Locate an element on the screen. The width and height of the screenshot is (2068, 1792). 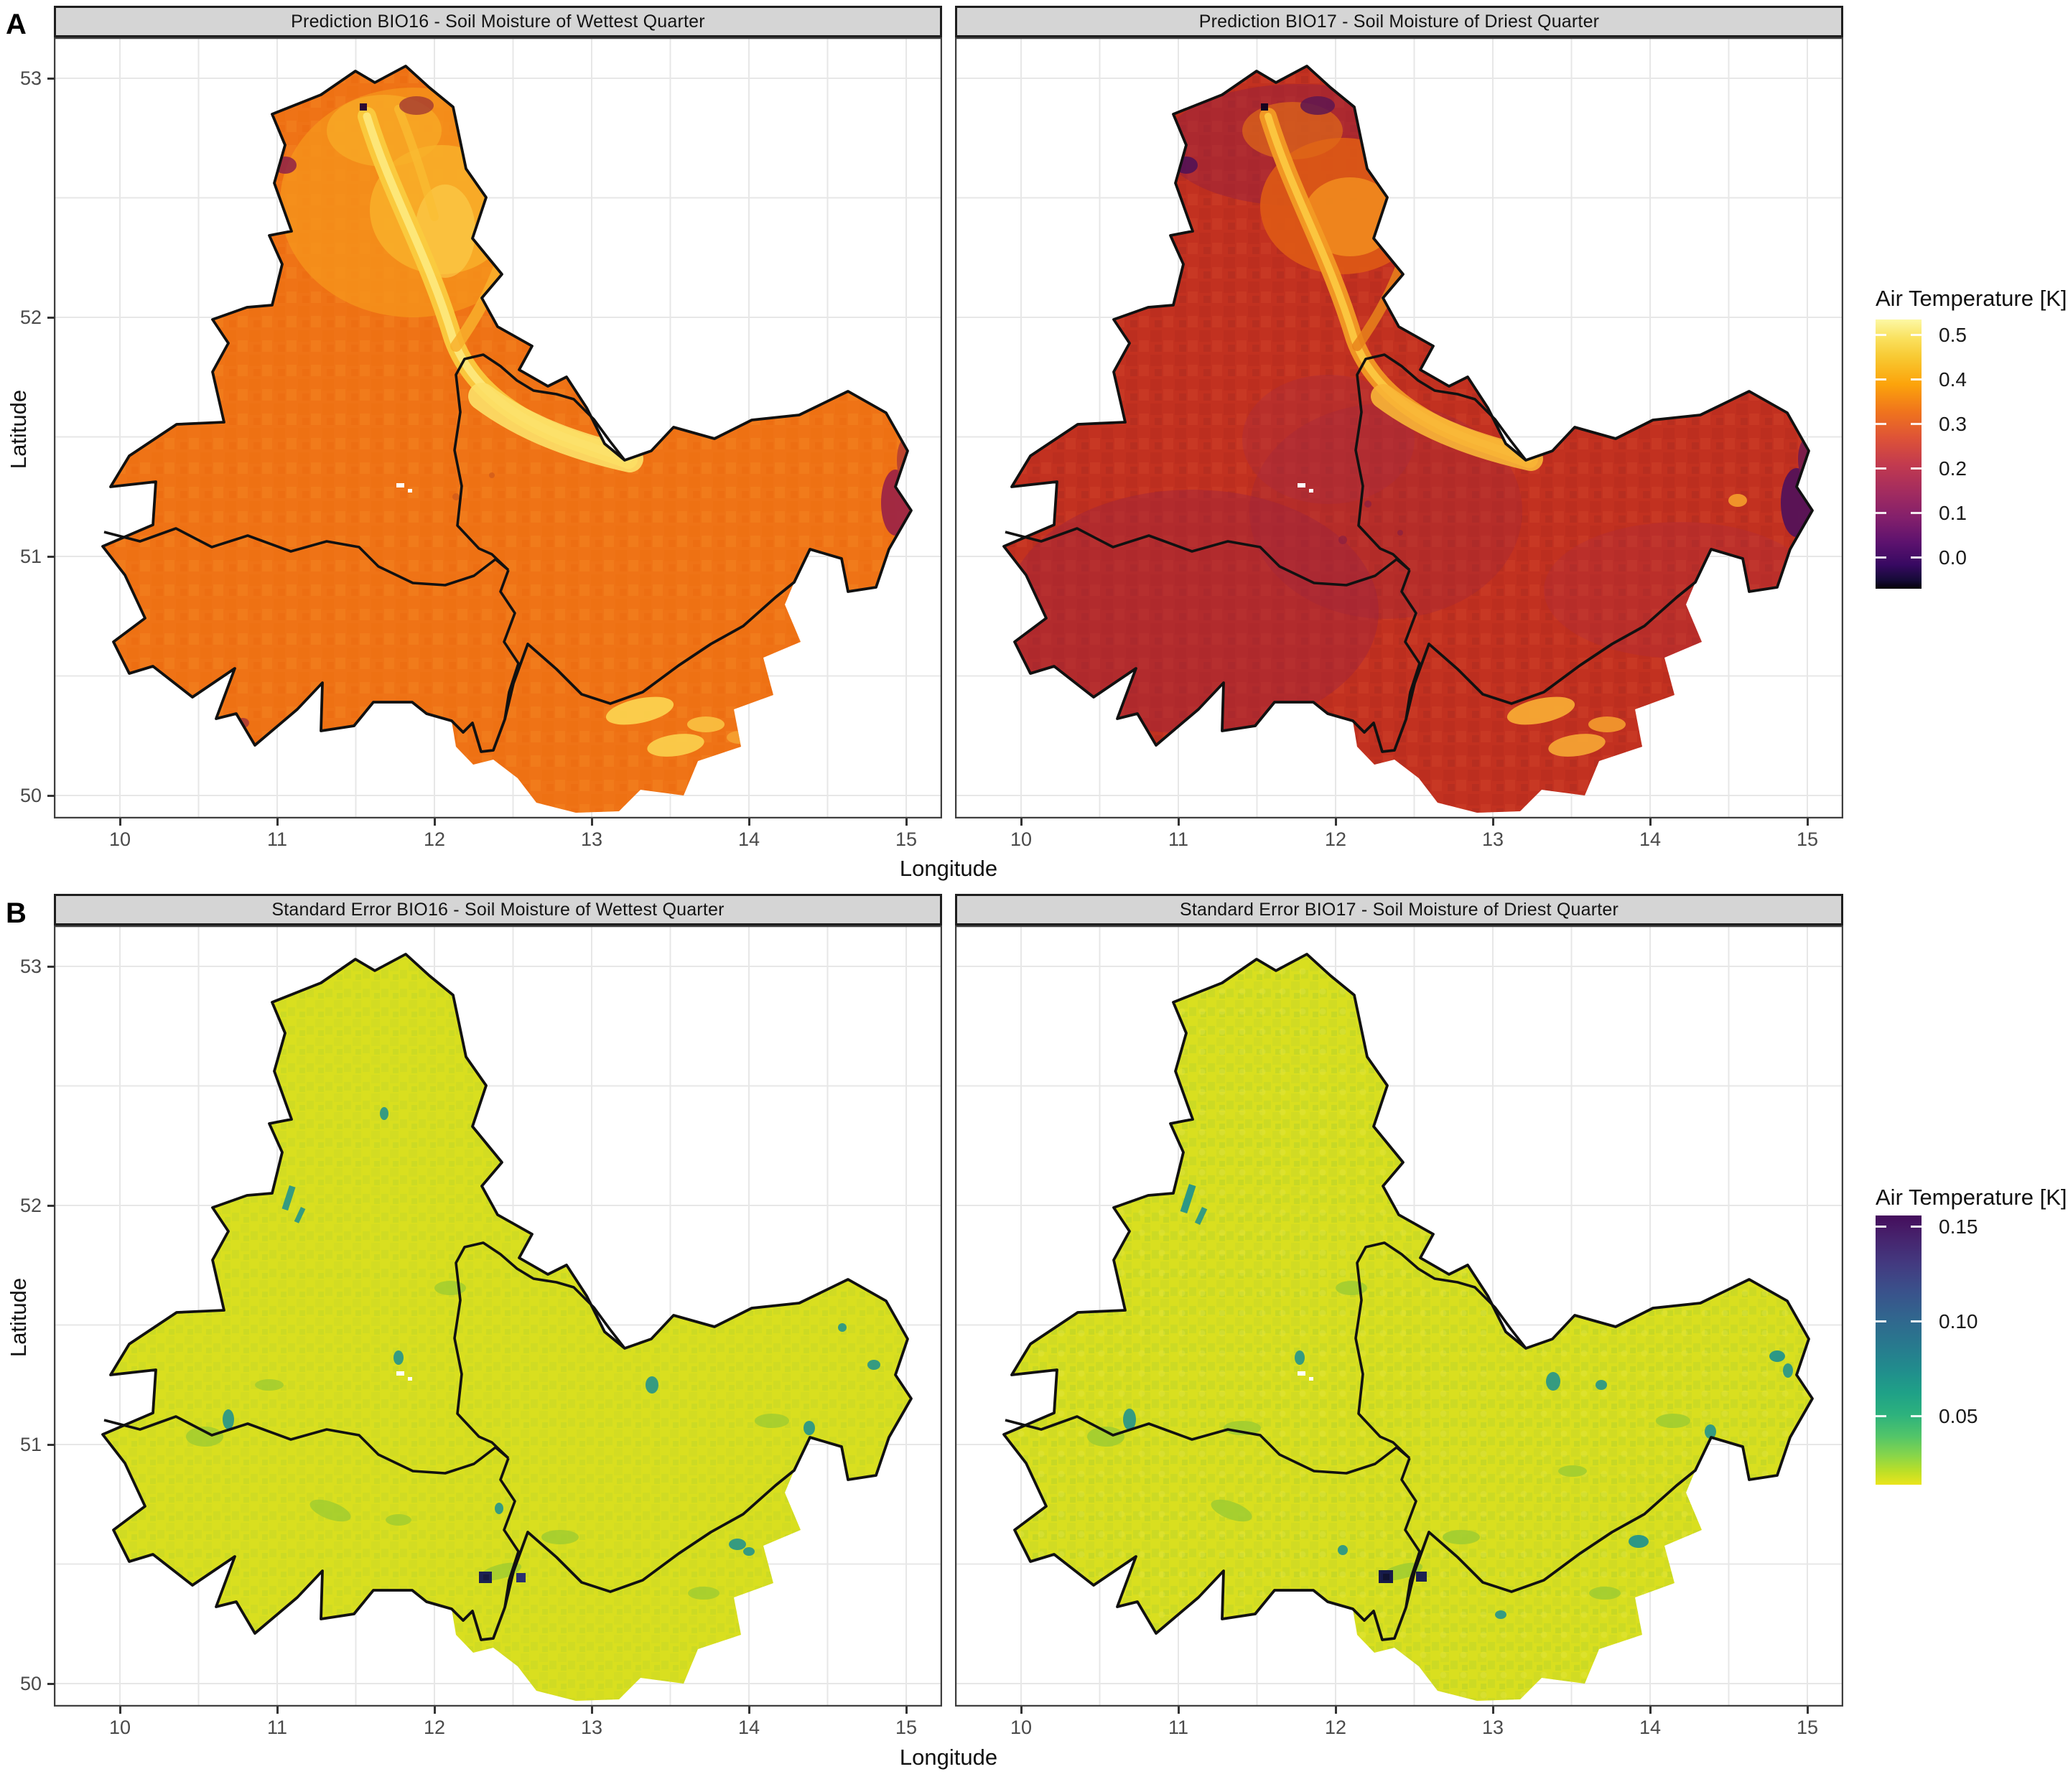
colorbar-label: 0.5 is located at coordinates (1953, 335).